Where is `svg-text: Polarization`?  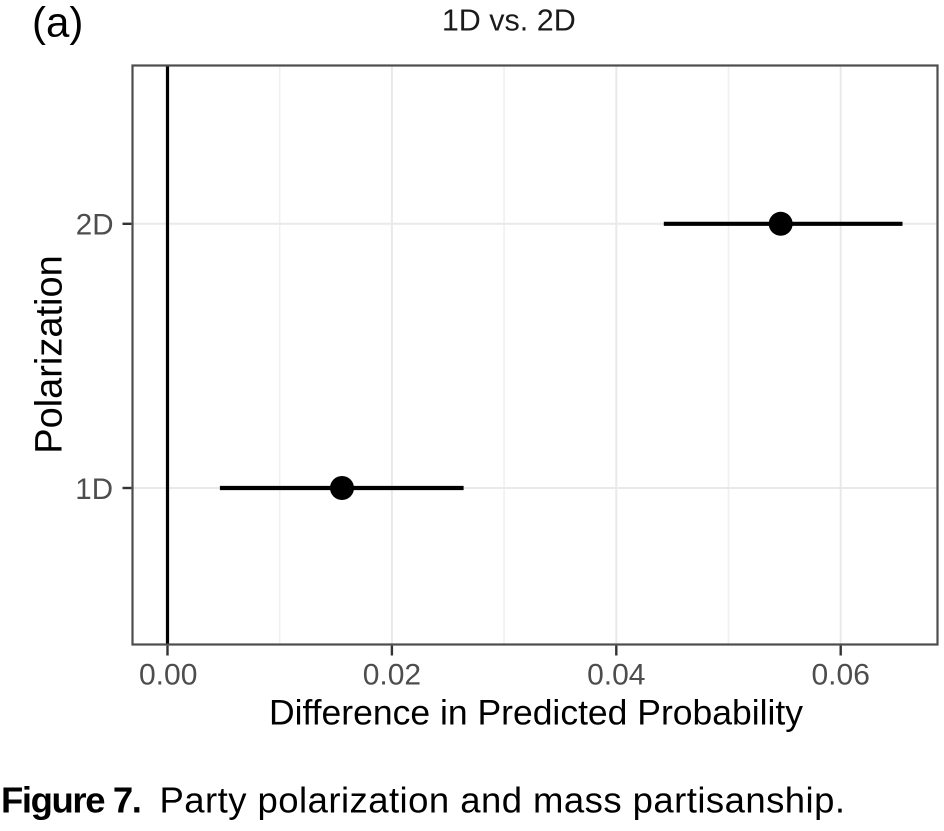
svg-text: Polarization is located at coordinates (50, 354).